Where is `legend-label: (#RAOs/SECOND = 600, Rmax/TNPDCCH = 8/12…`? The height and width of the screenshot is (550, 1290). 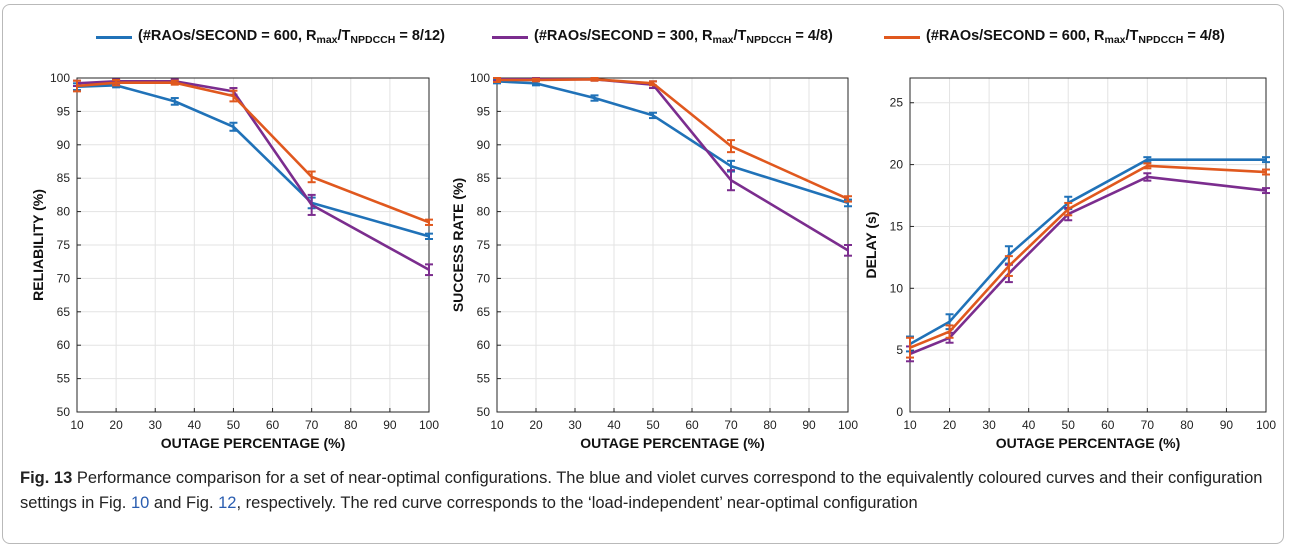
legend-label: (#RAOs/SECOND = 600, Rmax/TNPDCCH = 8/12… is located at coordinates (291, 37).